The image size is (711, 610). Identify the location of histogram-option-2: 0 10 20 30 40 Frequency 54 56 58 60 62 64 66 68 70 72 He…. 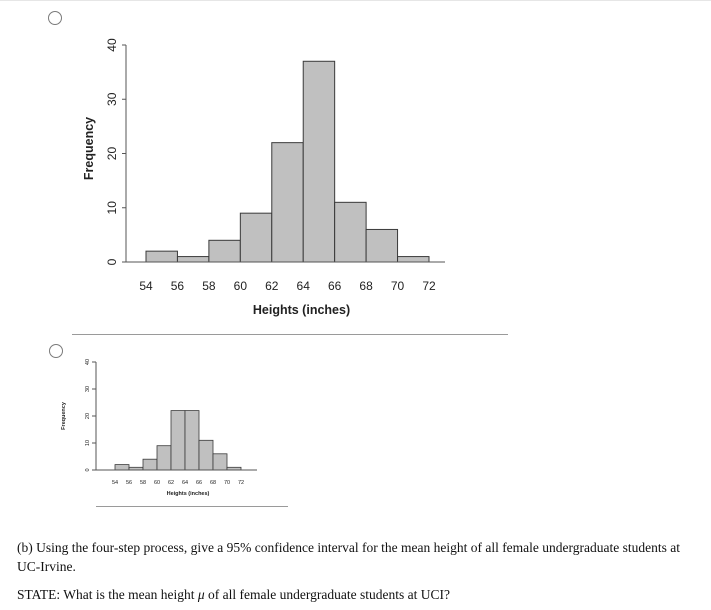
(159, 428).